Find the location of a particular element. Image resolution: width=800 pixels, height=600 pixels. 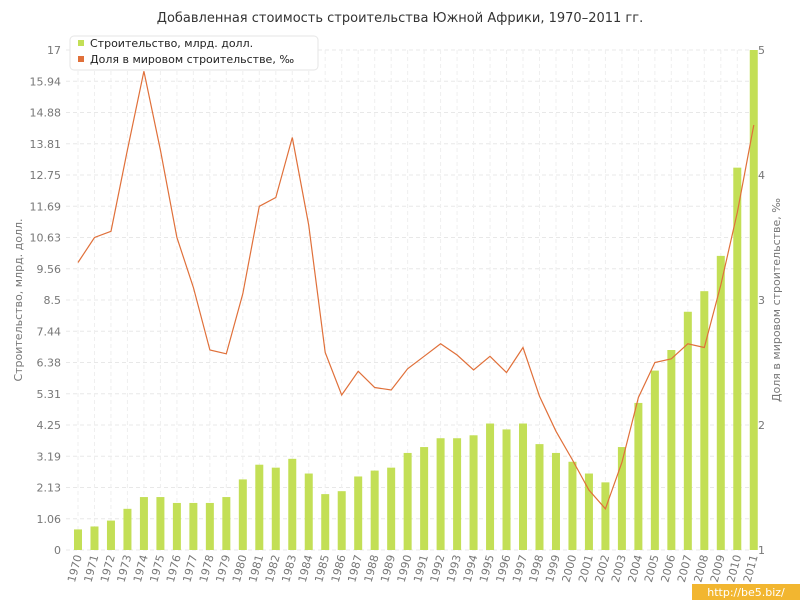

left-tick-label: 11.69 is located at coordinates (46, 206).